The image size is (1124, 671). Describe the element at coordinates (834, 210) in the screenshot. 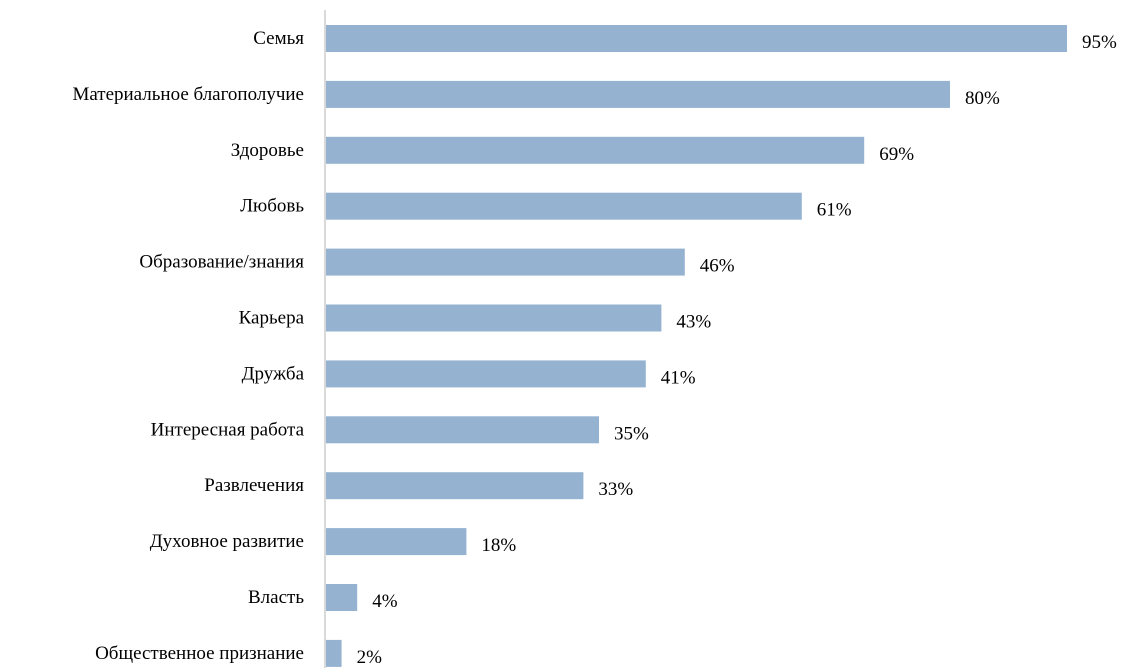

I see `value-label: 61%` at that location.